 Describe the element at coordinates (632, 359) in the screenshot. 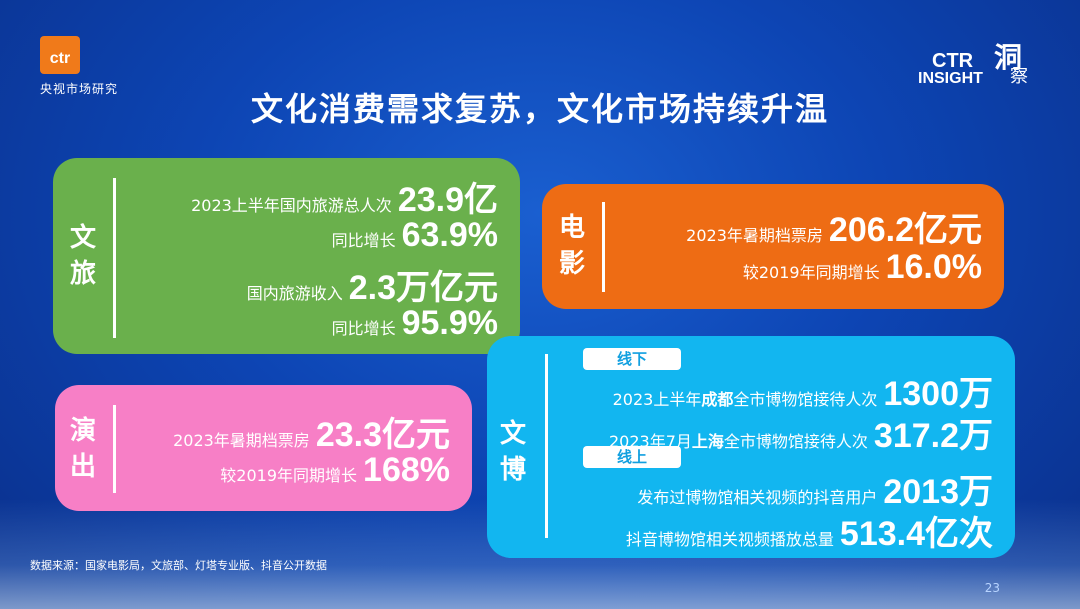

I see `tag-offline: 线下` at that location.